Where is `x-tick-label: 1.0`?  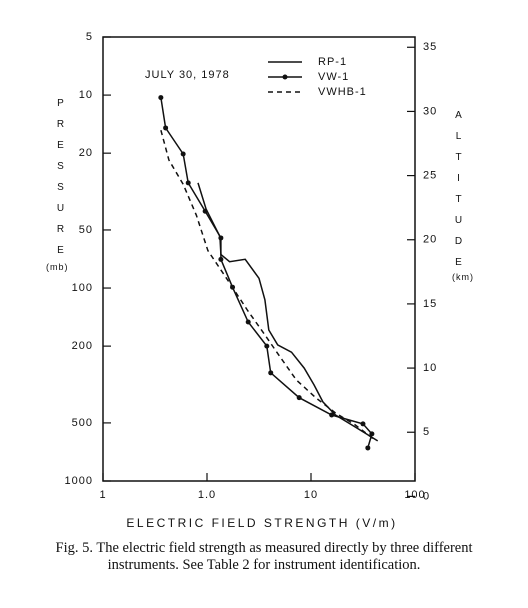 x-tick-label: 1.0 is located at coordinates (207, 495).